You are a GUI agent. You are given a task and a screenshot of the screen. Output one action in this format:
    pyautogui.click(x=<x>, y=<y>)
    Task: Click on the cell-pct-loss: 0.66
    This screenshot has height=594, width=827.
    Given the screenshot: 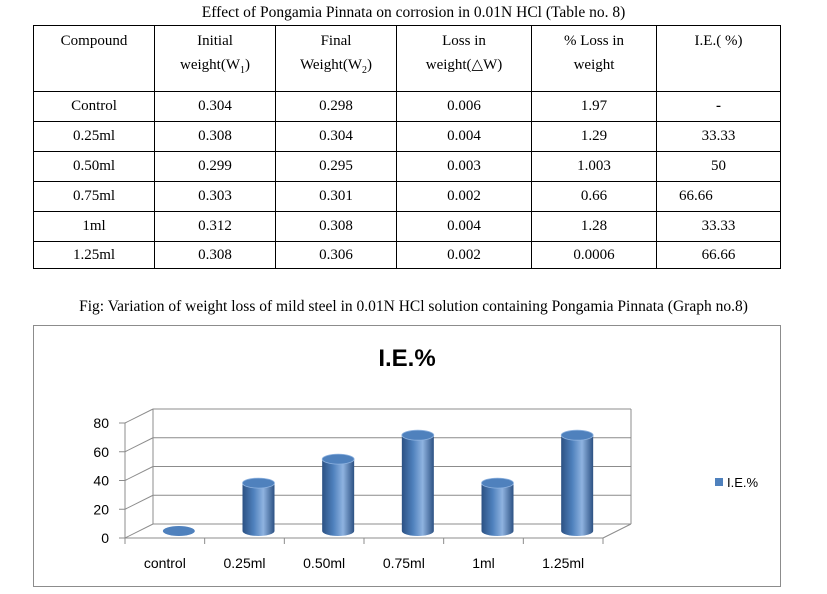 What is the action you would take?
    pyautogui.click(x=594, y=196)
    